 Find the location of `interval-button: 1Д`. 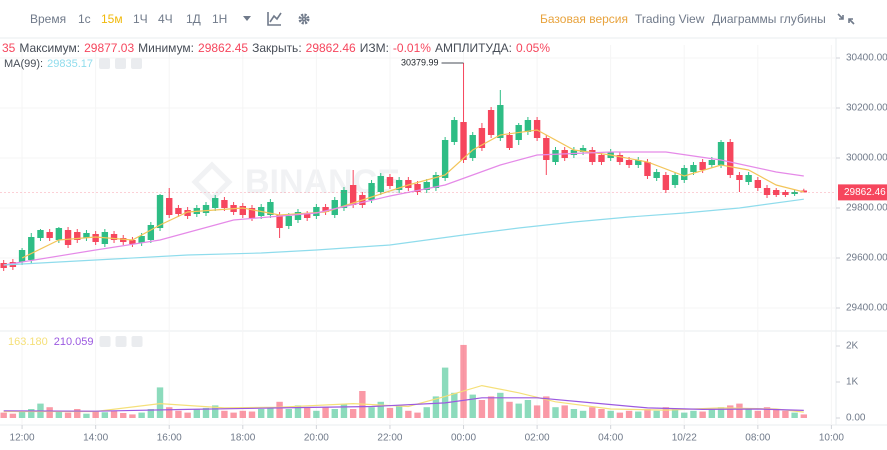

interval-button: 1Д is located at coordinates (193, 19).